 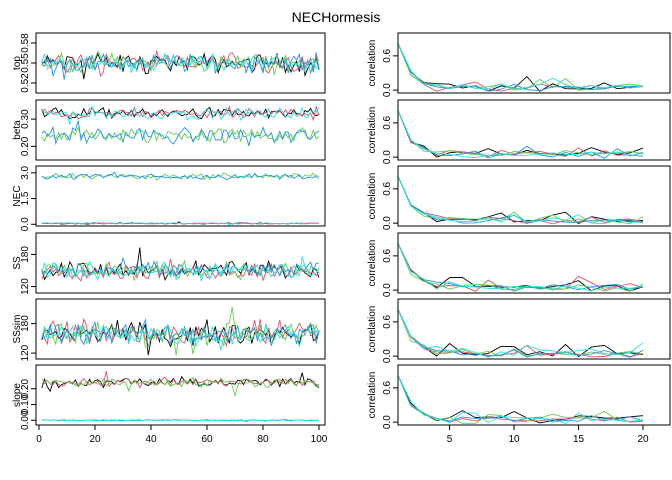 I want to click on trace-sssim-chain-3-line, so click(x=180, y=331).